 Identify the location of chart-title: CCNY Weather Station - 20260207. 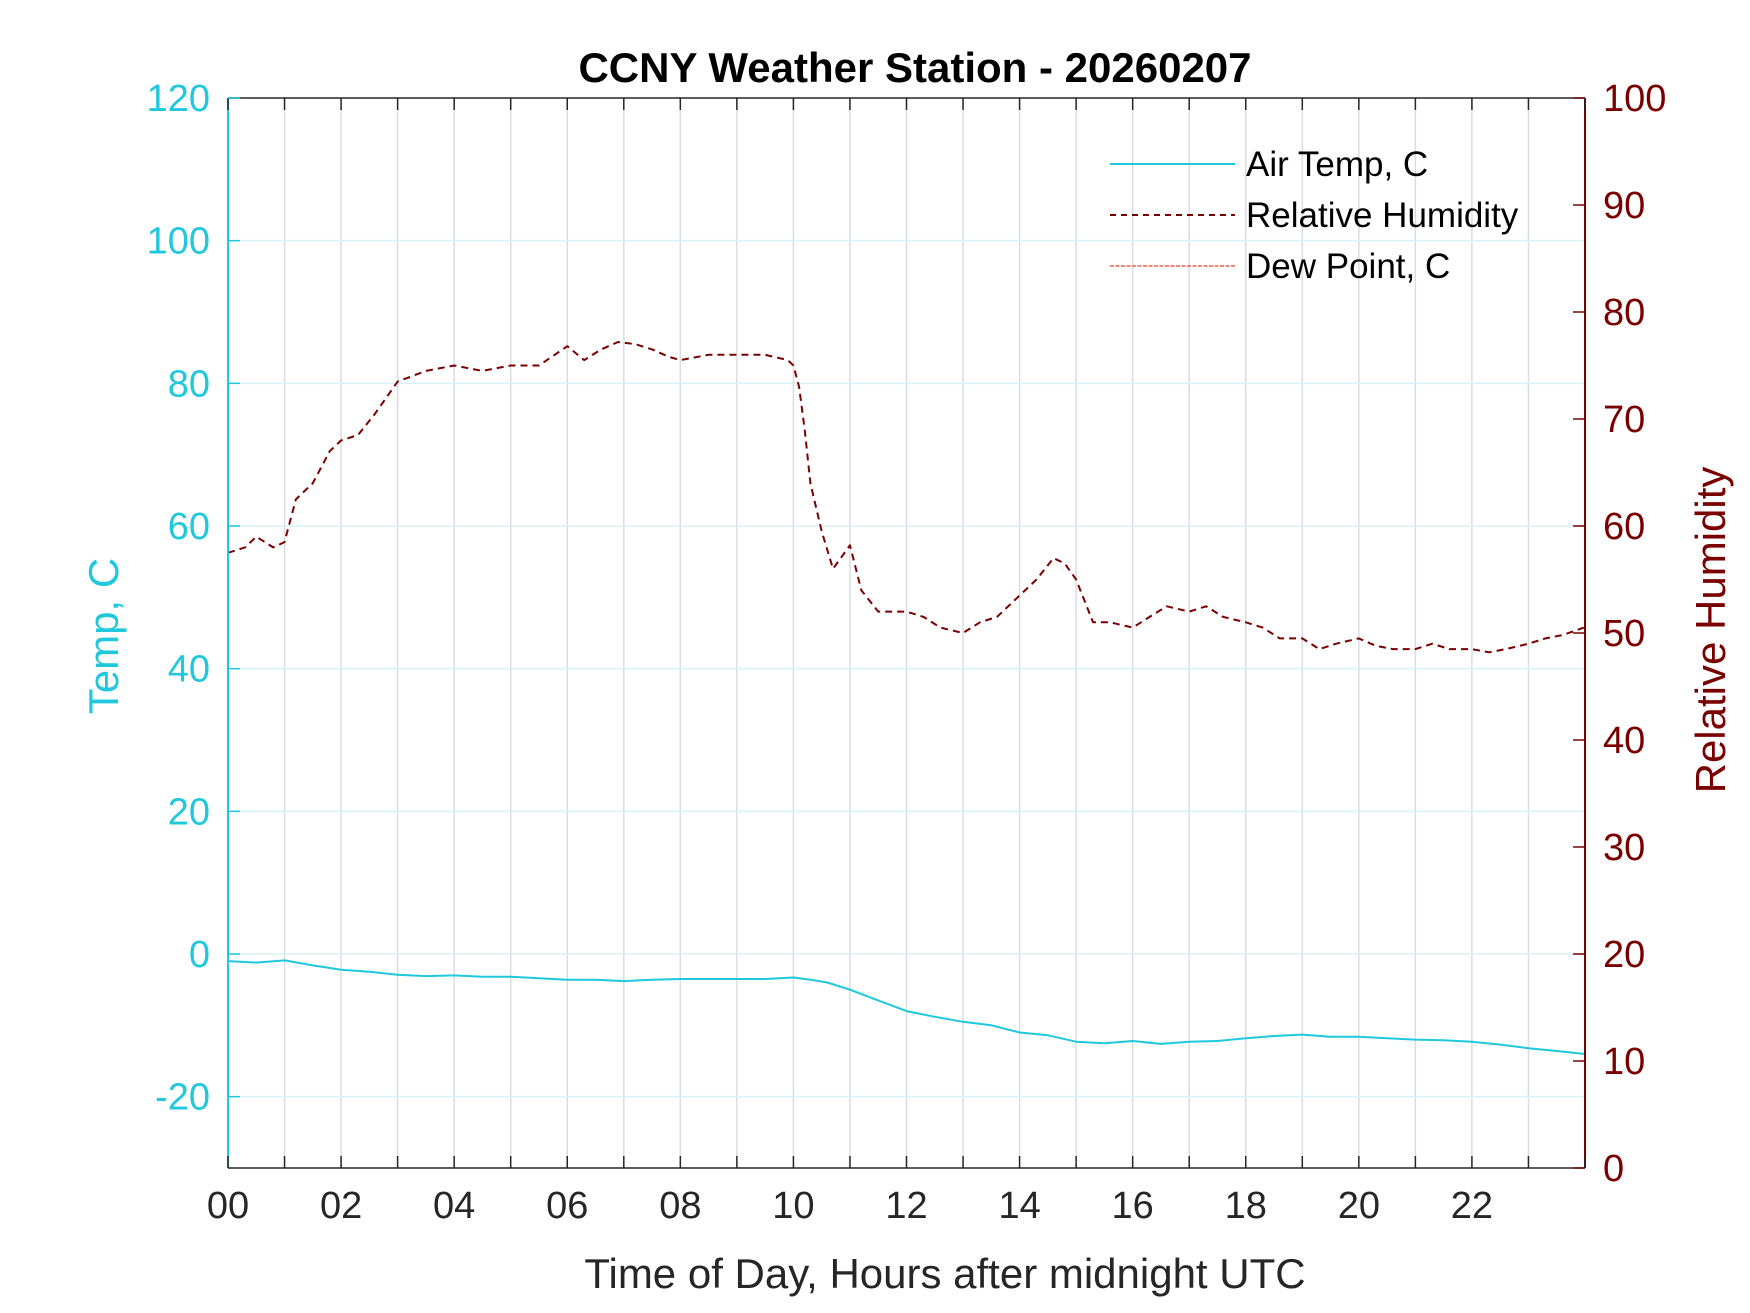
(914, 67).